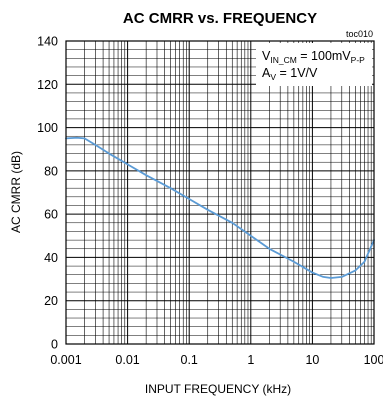 This screenshot has height=400, width=383. I want to click on annotation-line-1: VIN_CM = 100mVP-P, so click(313, 57).